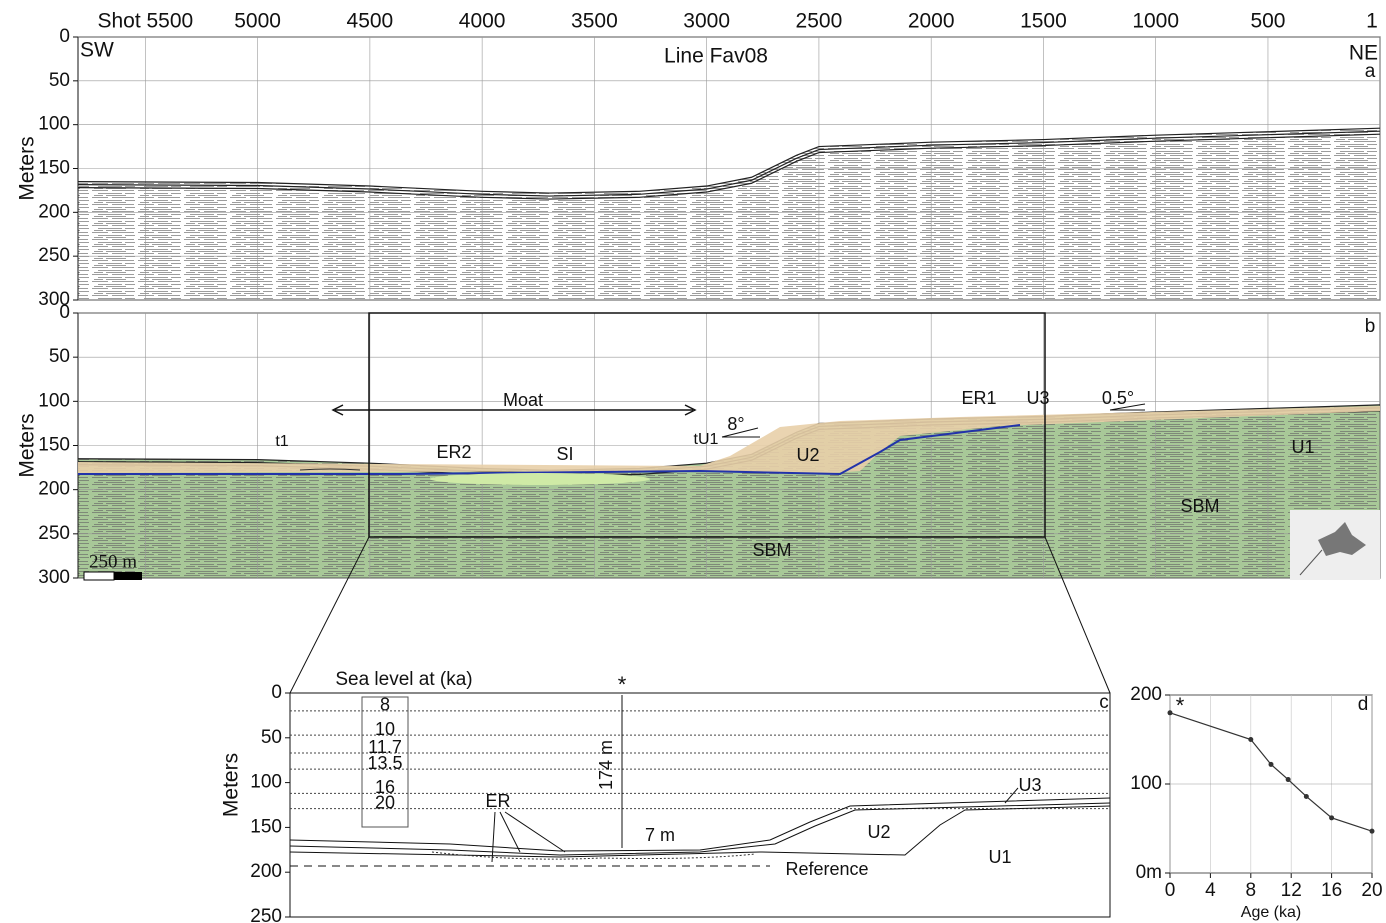  I want to click on data-line, so click(1271, 772).